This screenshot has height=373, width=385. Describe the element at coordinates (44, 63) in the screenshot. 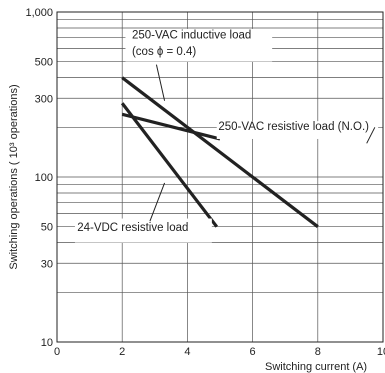

I see `y-tick-label: 500` at that location.